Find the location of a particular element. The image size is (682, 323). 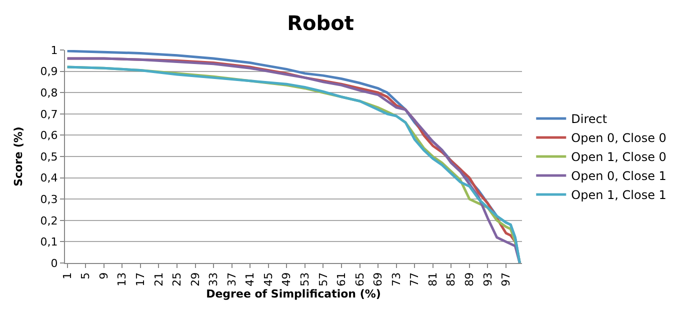

legend-label: Open 0, Close 1 is located at coordinates (618, 176).